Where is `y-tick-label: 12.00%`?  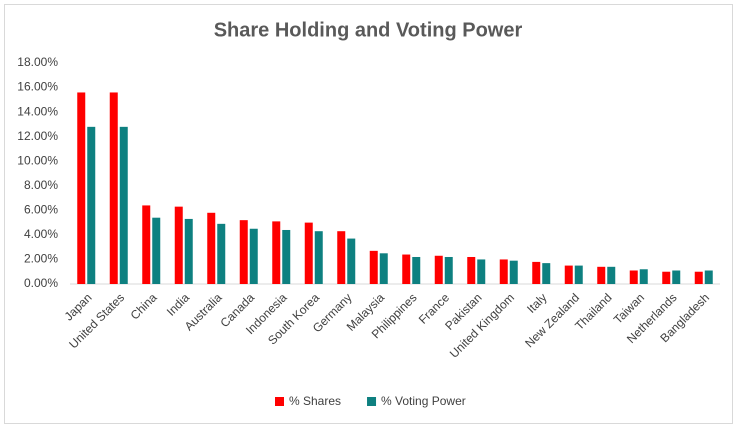
y-tick-label: 12.00% is located at coordinates (37, 136).